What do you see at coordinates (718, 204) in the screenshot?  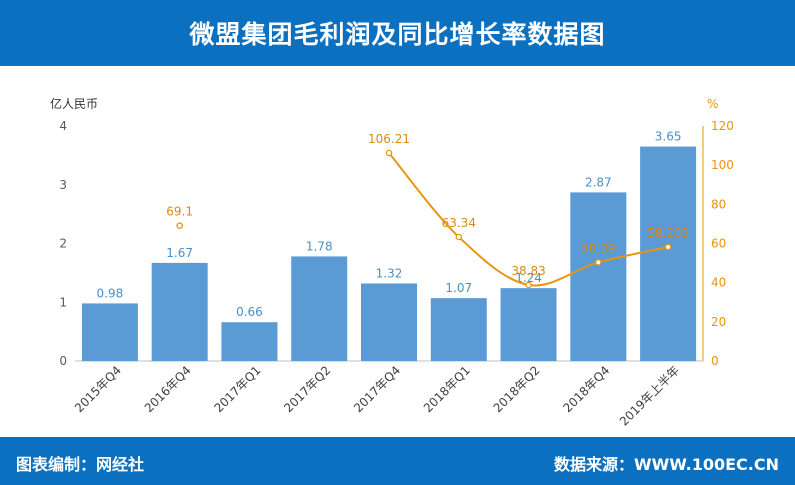 I see `y-right-tick-label: 80` at bounding box center [718, 204].